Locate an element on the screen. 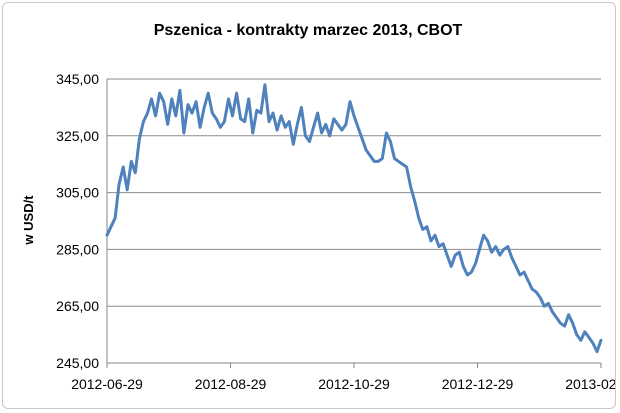 The width and height of the screenshot is (620, 413). x-tick-label: 2013-02-28 is located at coordinates (590, 384).